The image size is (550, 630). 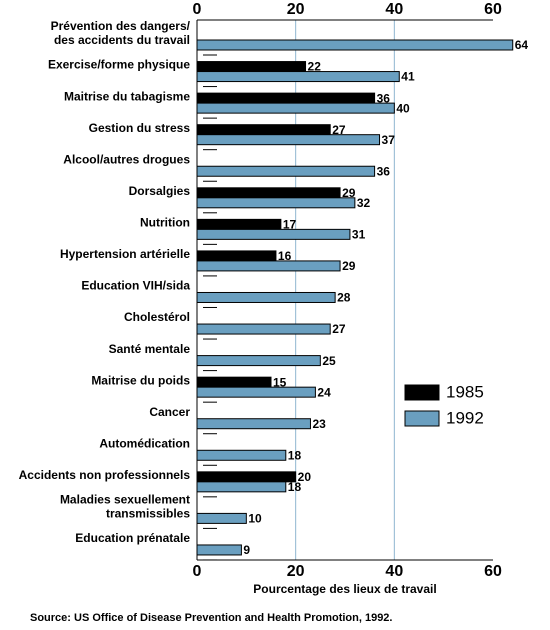 I want to click on y-tick-label: Nutrition, so click(x=165, y=223).